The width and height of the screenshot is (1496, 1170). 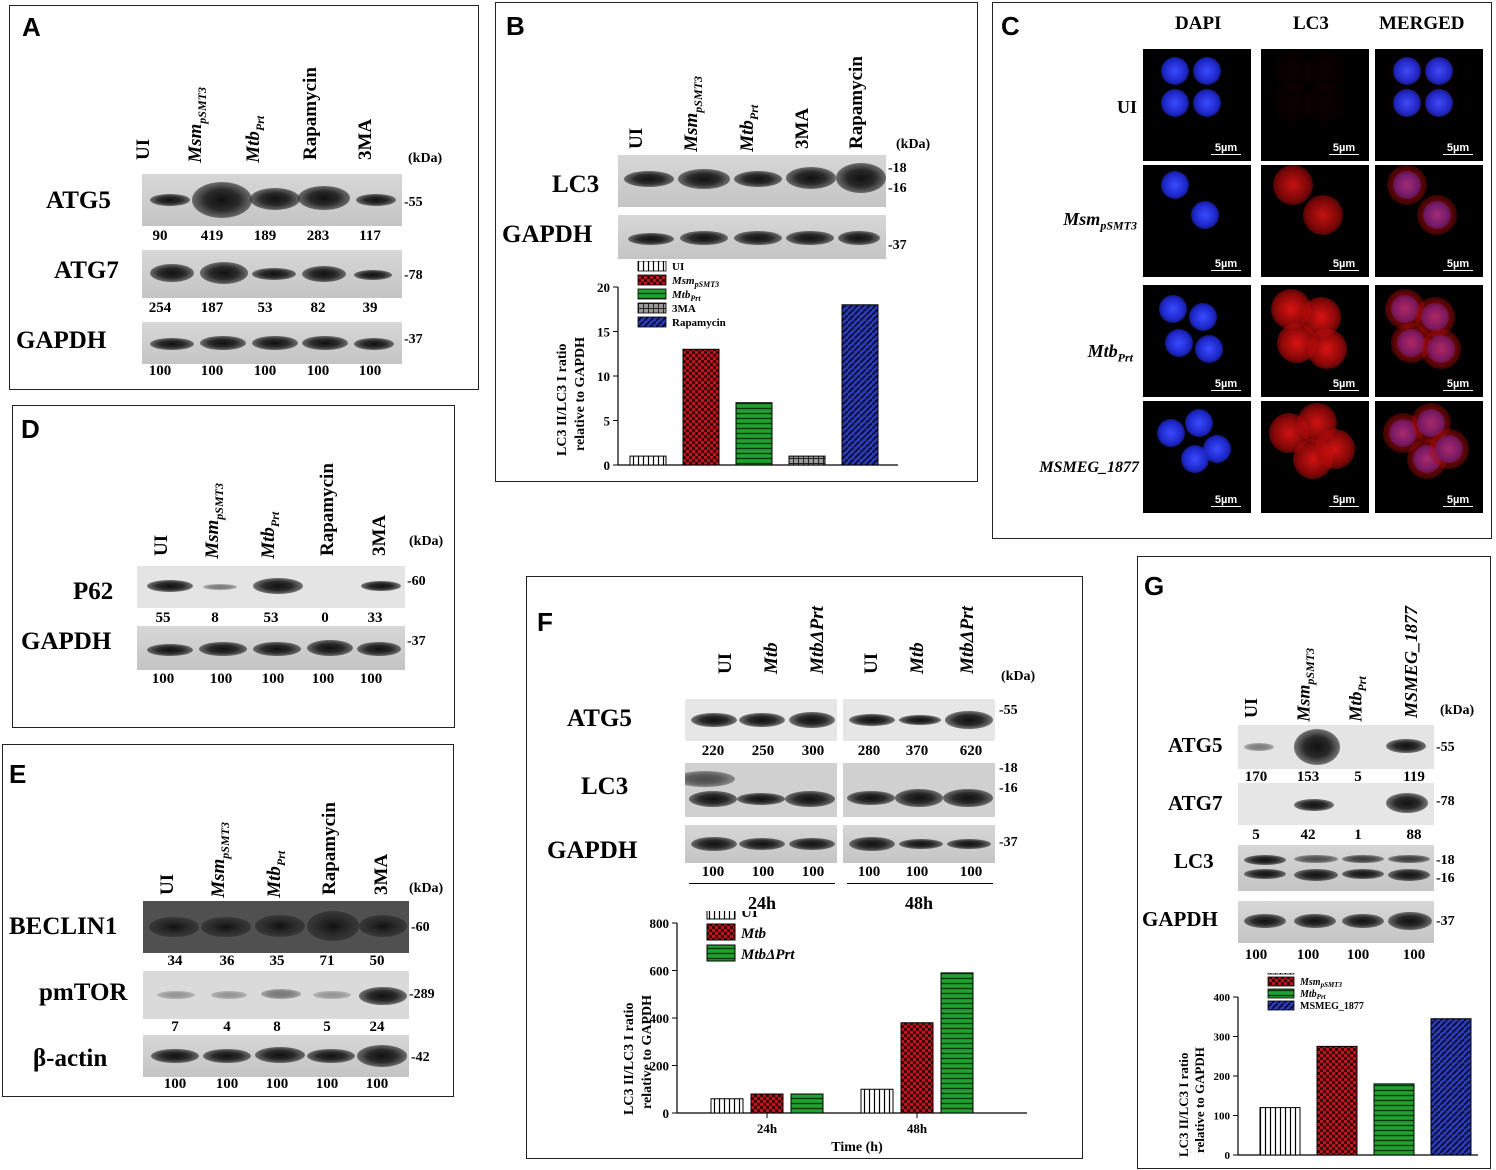 I want to click on lane-label: 3MA, so click(x=365, y=139).